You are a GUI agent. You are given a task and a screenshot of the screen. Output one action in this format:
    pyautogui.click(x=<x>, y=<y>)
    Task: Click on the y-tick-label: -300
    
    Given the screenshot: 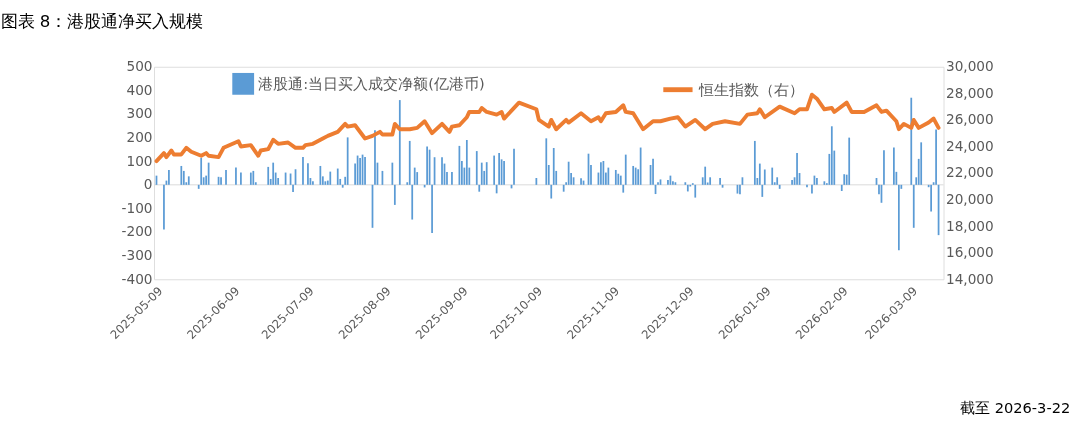 What is the action you would take?
    pyautogui.click(x=137, y=255)
    